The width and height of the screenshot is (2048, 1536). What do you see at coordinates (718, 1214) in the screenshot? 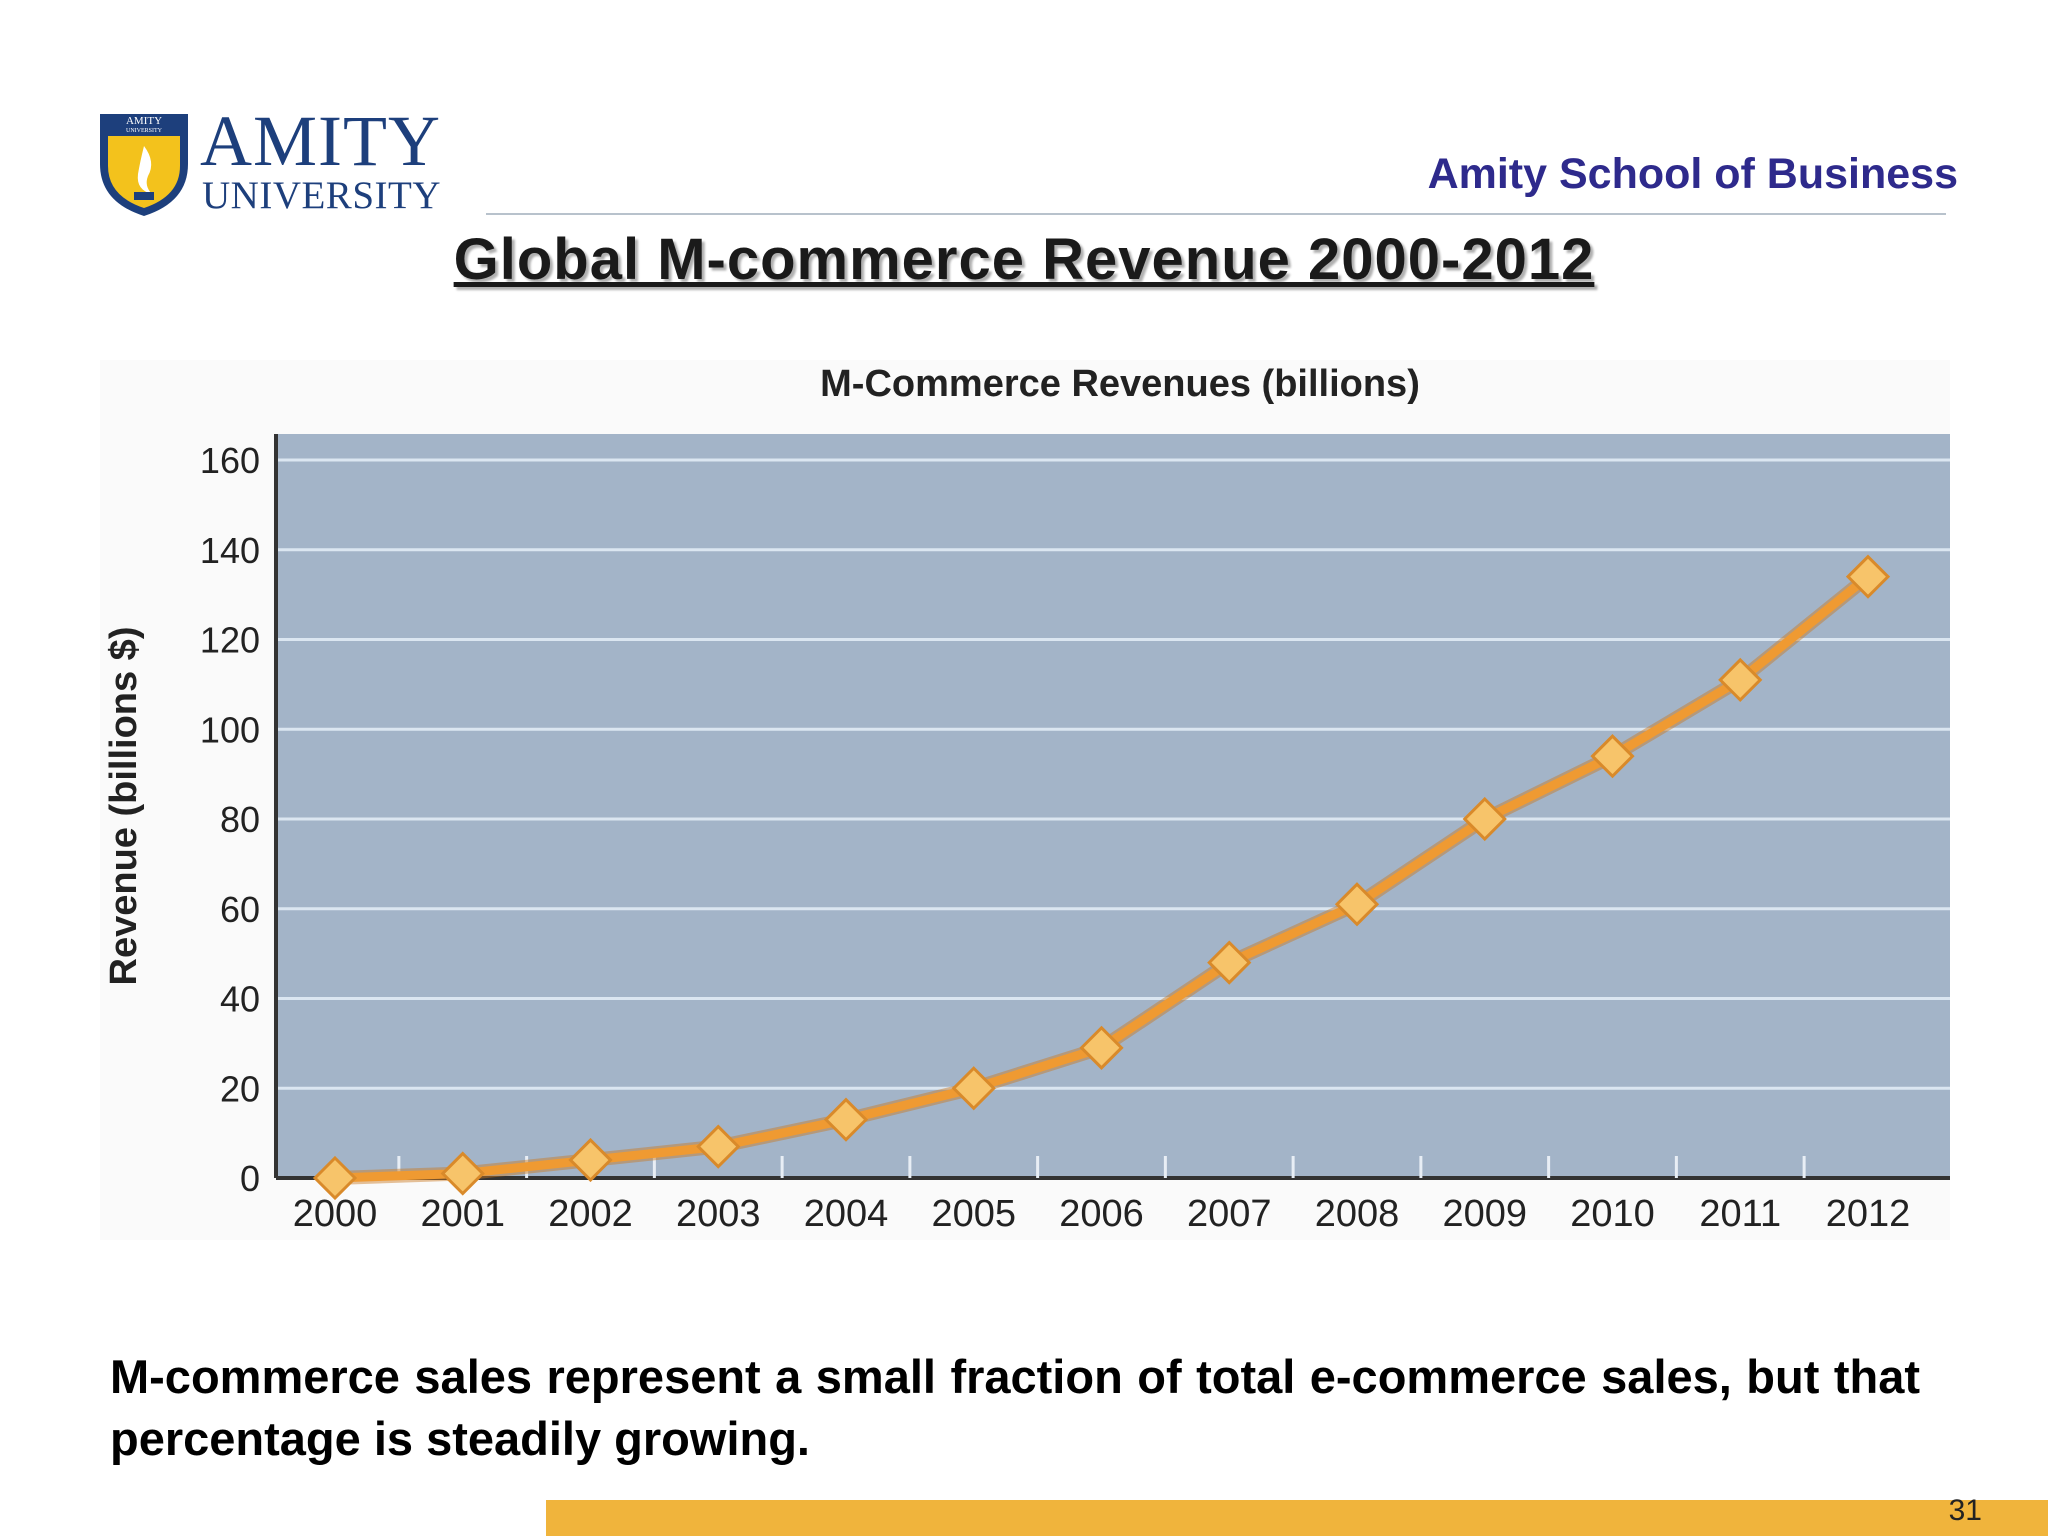
I see `x-tick-label: 2003` at bounding box center [718, 1214].